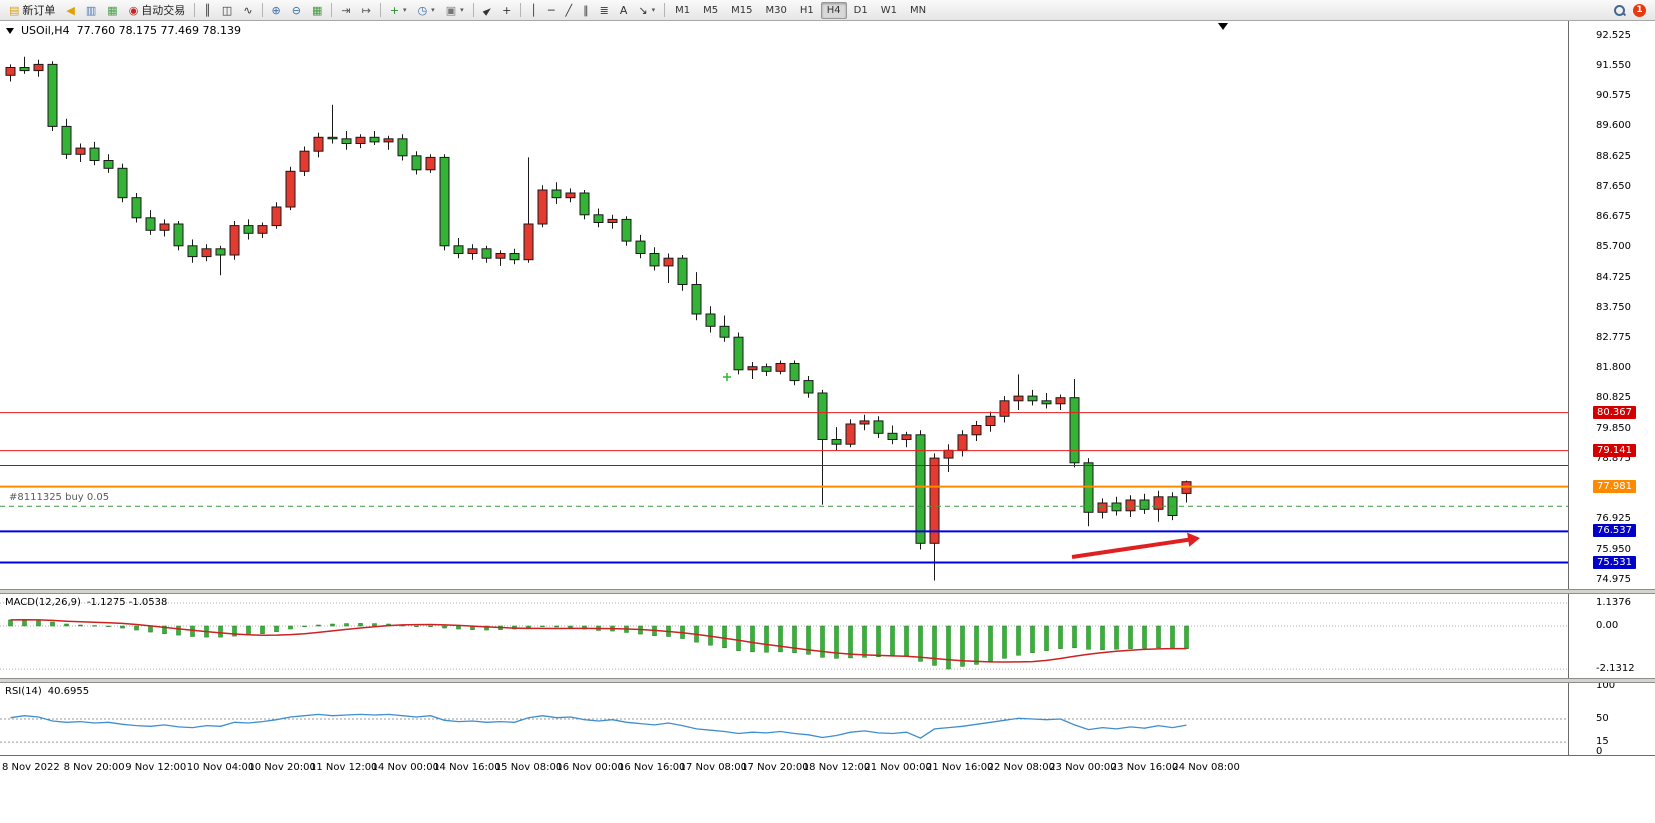  What do you see at coordinates (1131, 548) in the screenshot?
I see `trend-arrow-annotation` at bounding box center [1131, 548].